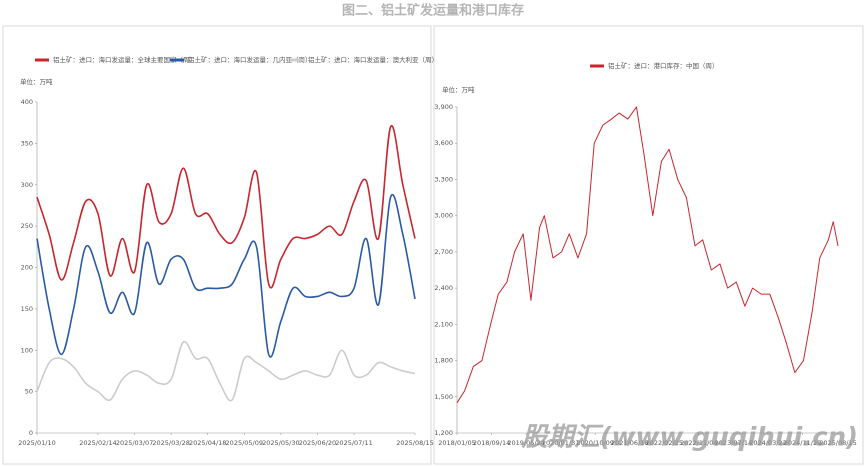 The width and height of the screenshot is (866, 467). Describe the element at coordinates (27, 143) in the screenshot. I see `y-tick-label: 350` at that location.